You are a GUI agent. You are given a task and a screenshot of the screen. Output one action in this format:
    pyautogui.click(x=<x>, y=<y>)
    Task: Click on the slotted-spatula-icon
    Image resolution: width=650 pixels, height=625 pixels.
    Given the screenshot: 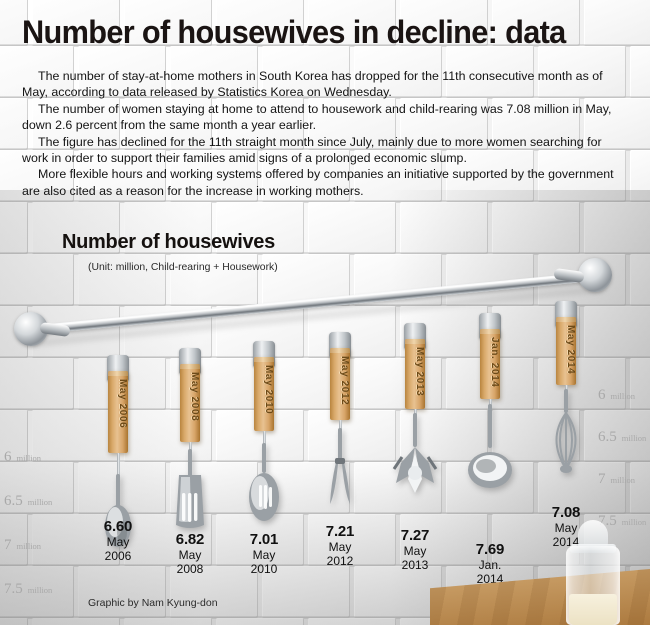 What is the action you would take?
    pyautogui.click(x=190, y=490)
    